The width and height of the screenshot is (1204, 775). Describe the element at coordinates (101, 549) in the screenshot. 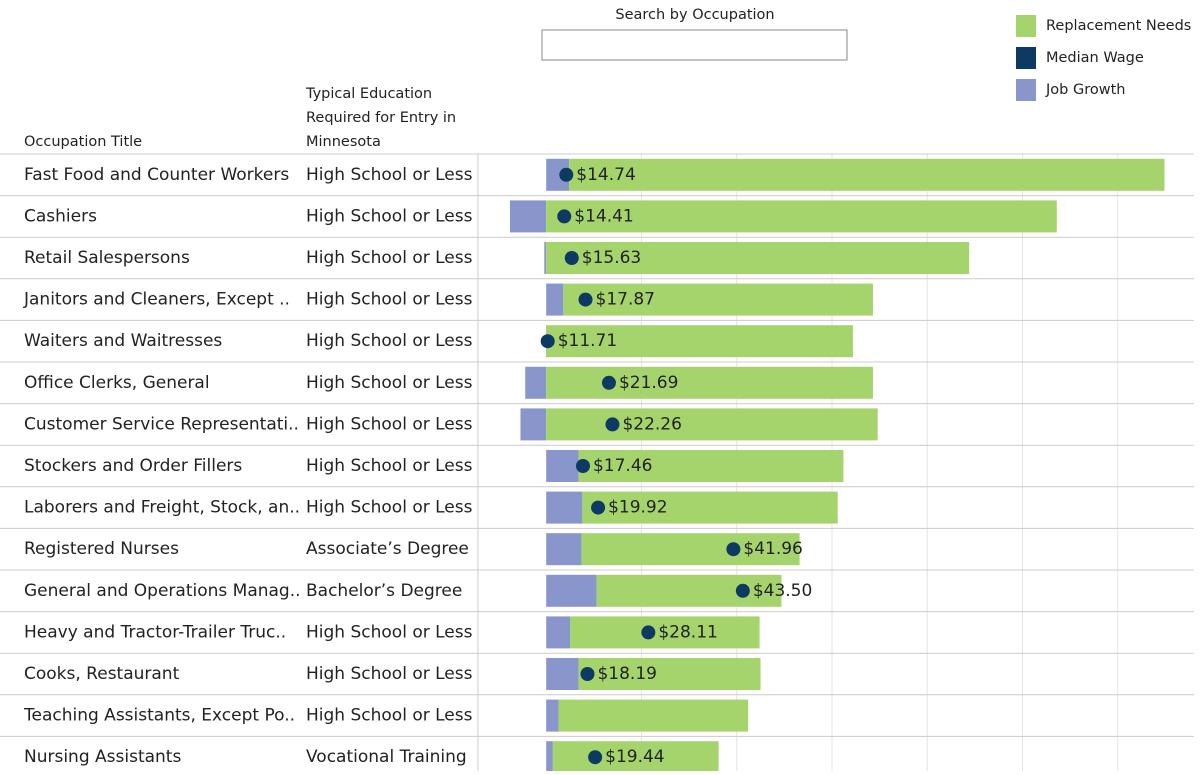

I see `occupation: Registered Nurses` at that location.